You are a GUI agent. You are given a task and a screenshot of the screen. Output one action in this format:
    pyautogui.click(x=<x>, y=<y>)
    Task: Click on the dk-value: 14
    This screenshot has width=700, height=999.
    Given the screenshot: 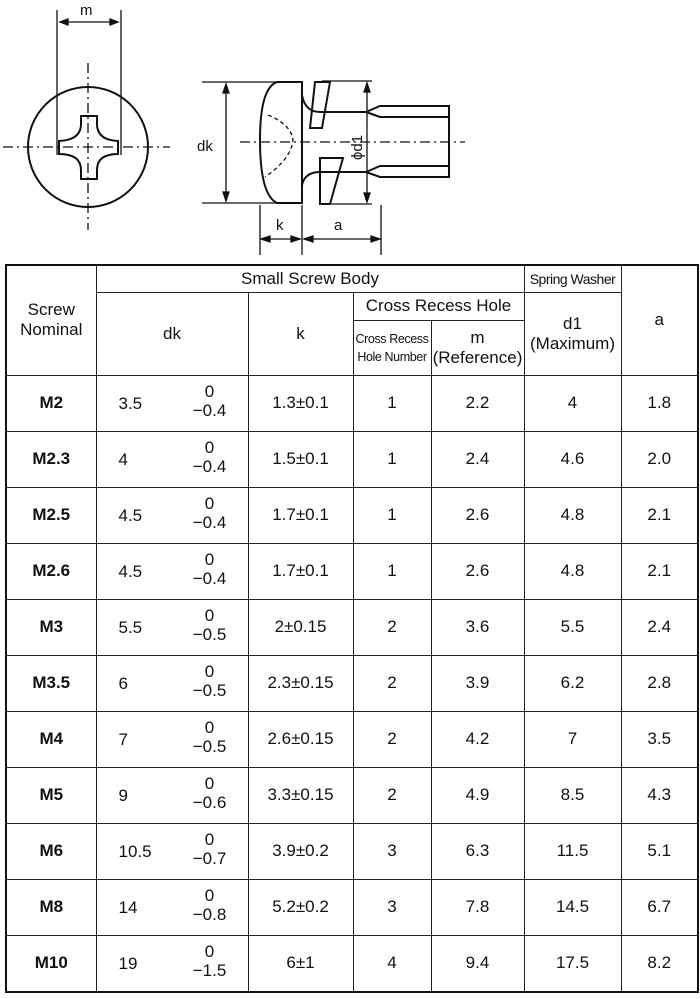 What is the action you would take?
    pyautogui.click(x=128, y=907)
    